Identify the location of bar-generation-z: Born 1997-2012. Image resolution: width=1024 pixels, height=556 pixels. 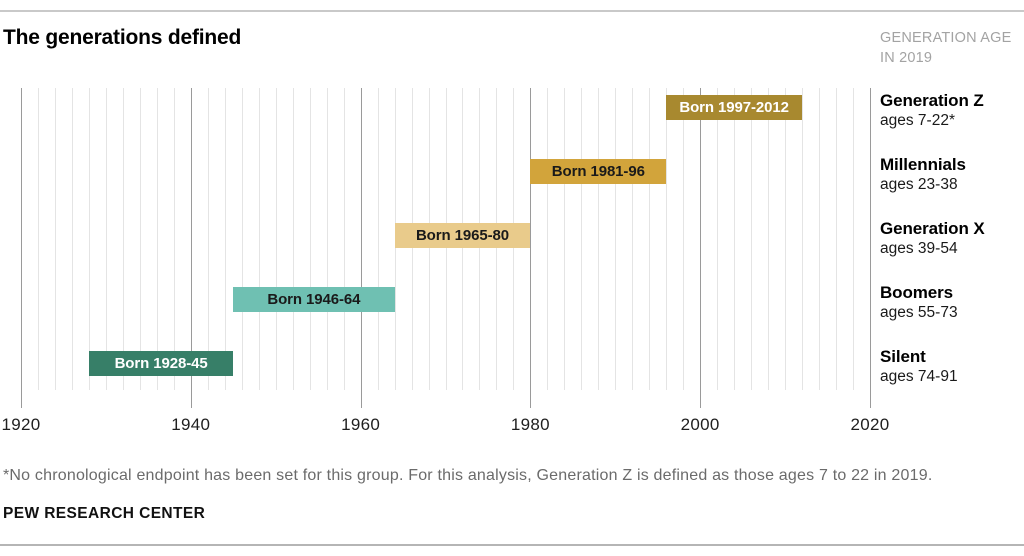
(734, 107).